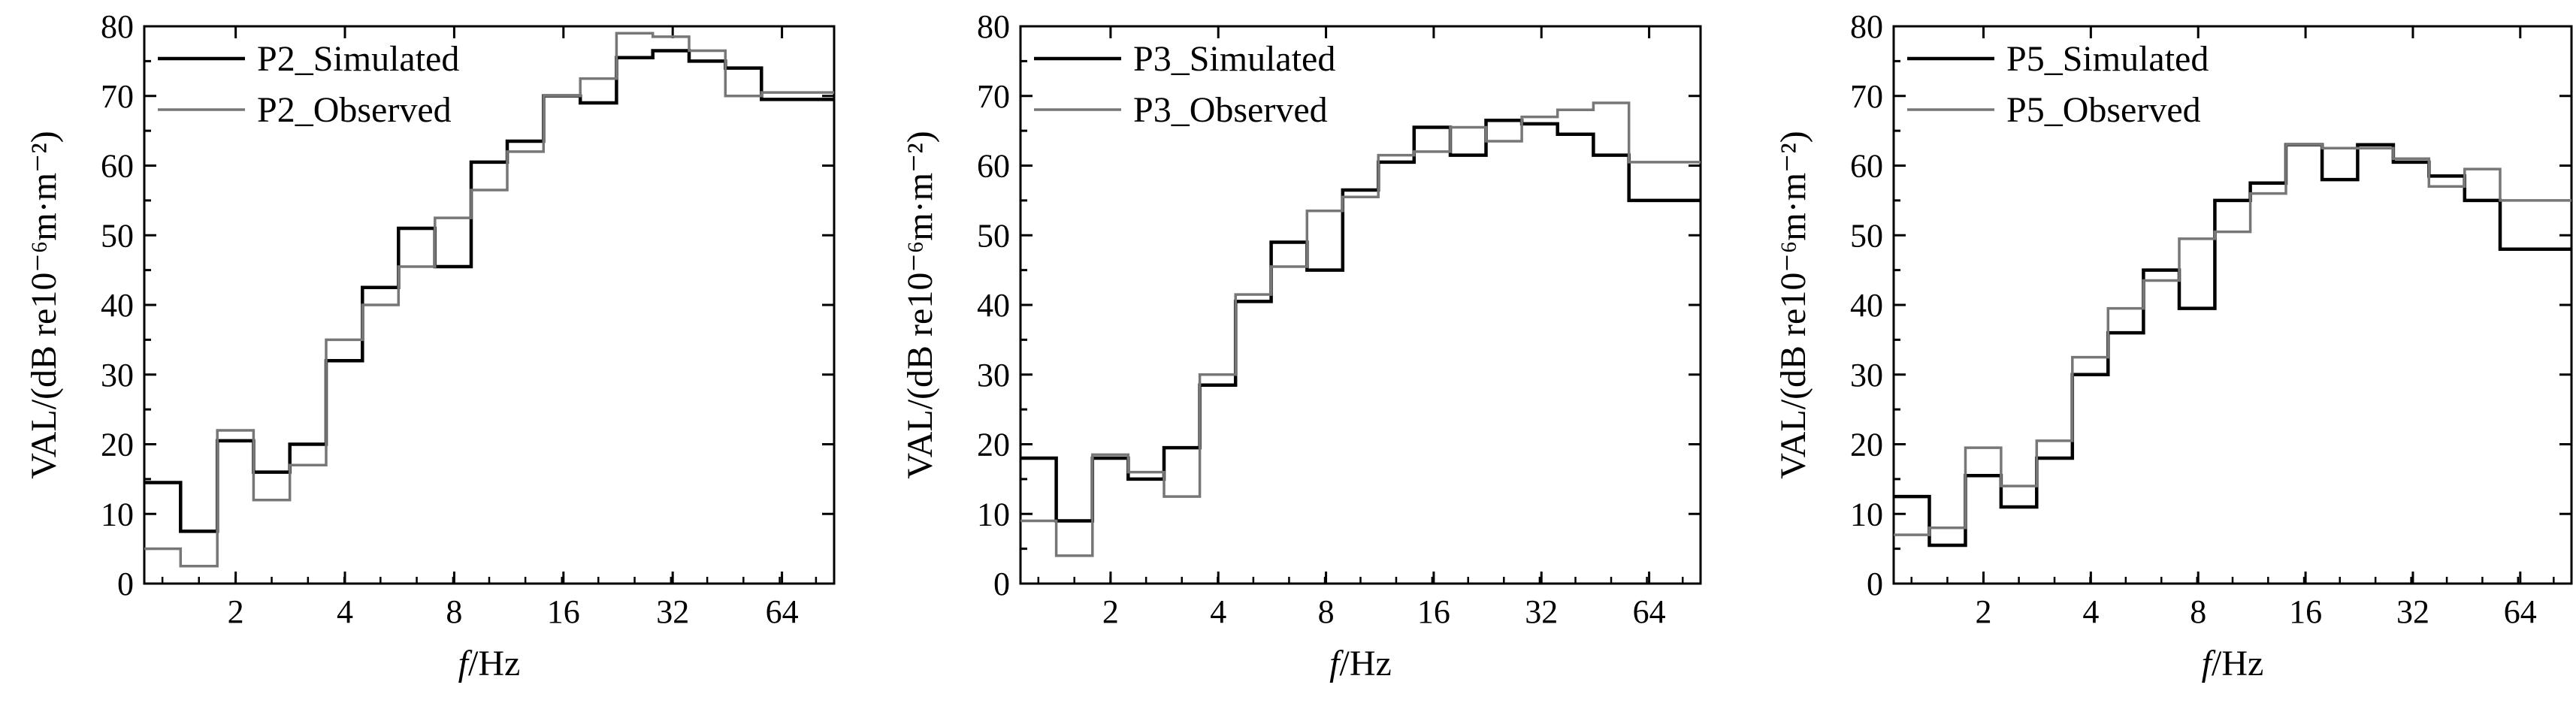 The image size is (2576, 712). Describe the element at coordinates (2233, 339) in the screenshot. I see `series-line-p5-observed` at that location.